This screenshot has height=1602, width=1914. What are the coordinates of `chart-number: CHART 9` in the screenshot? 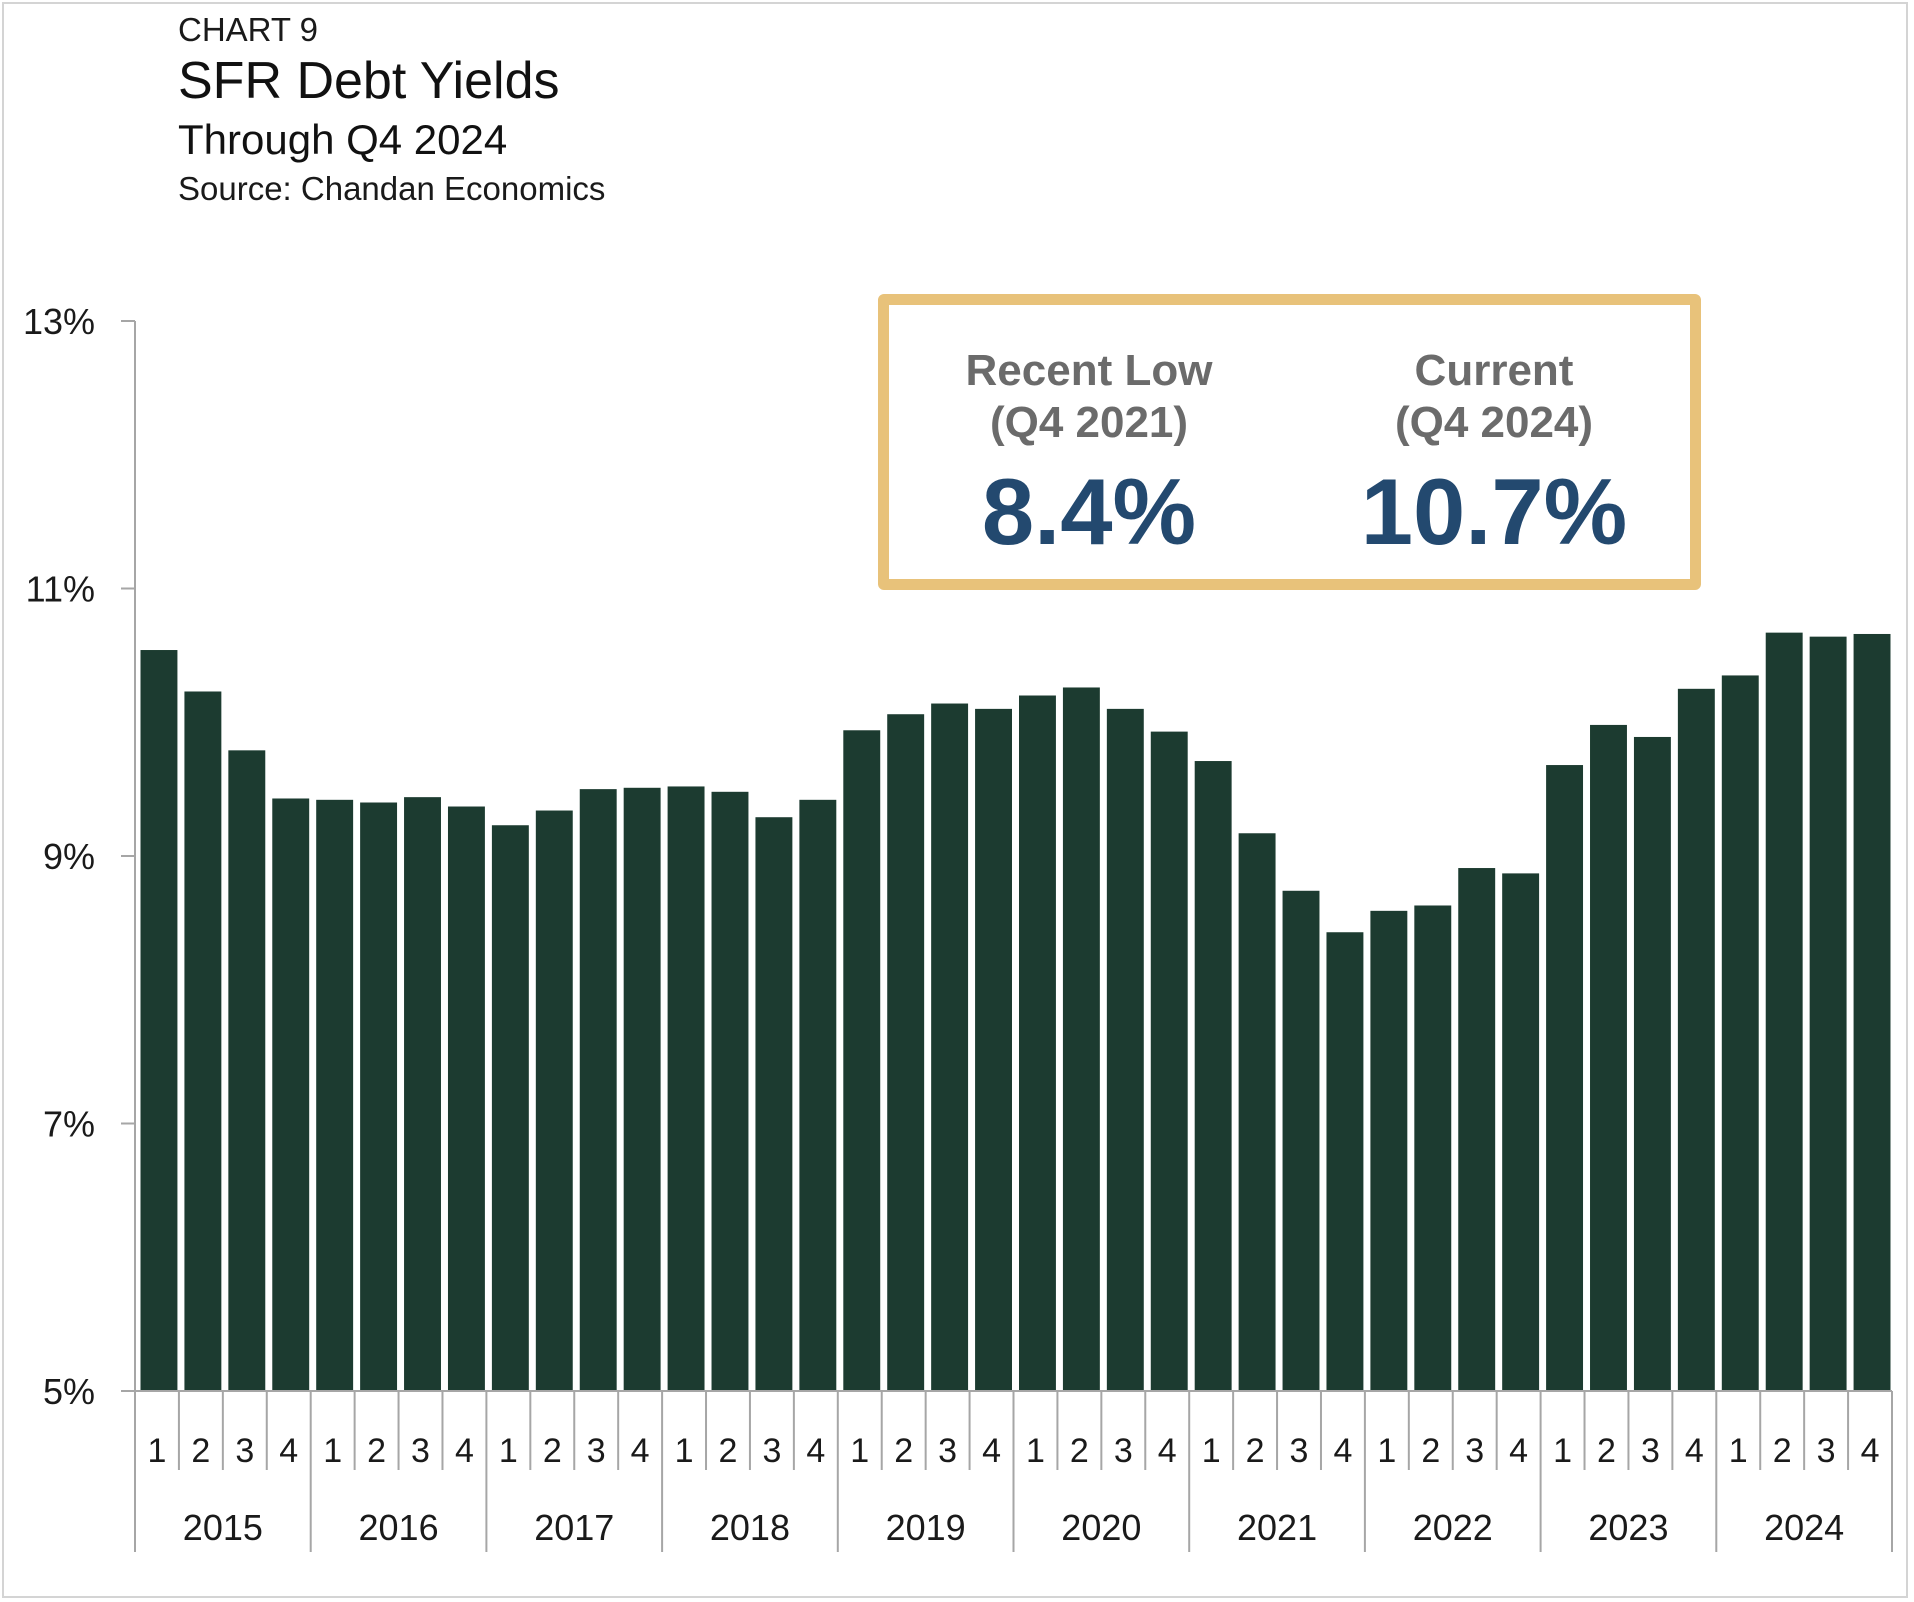 It's located at (248, 29).